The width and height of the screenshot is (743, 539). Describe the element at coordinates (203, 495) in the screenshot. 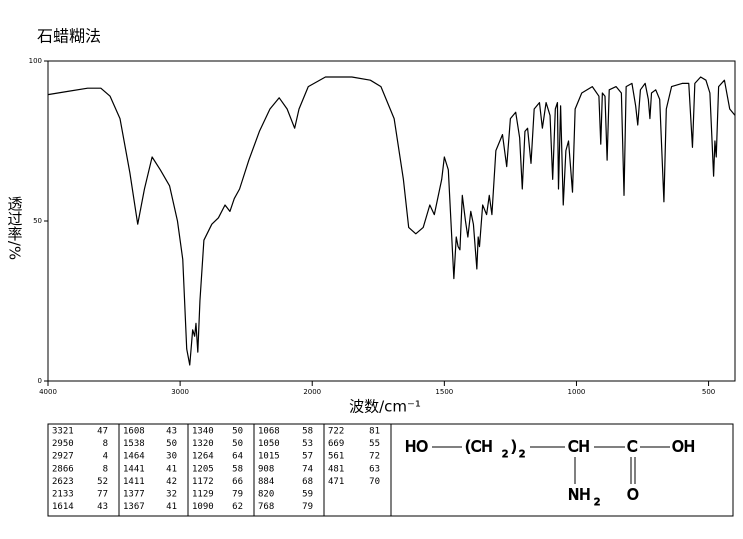

I see `peak-wavenumber: 1129` at that location.